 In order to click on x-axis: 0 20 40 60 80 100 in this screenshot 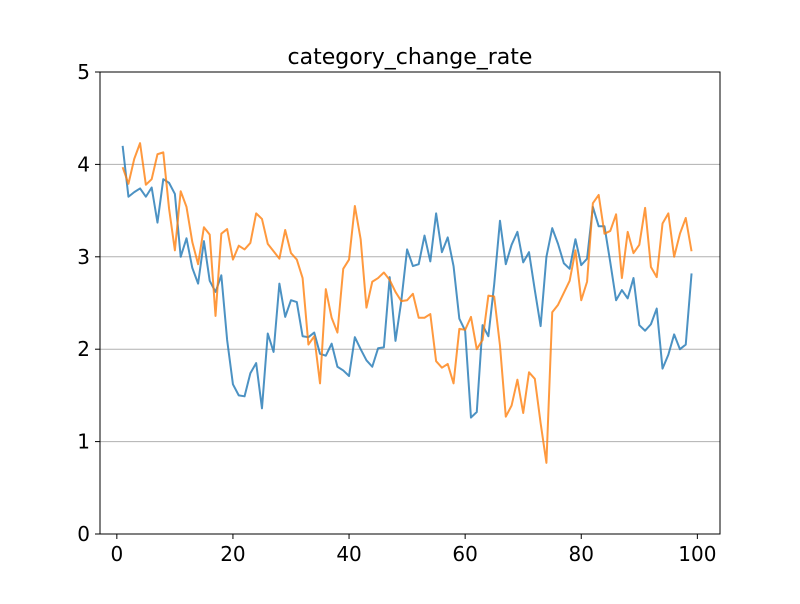, I will do `click(413, 550)`.